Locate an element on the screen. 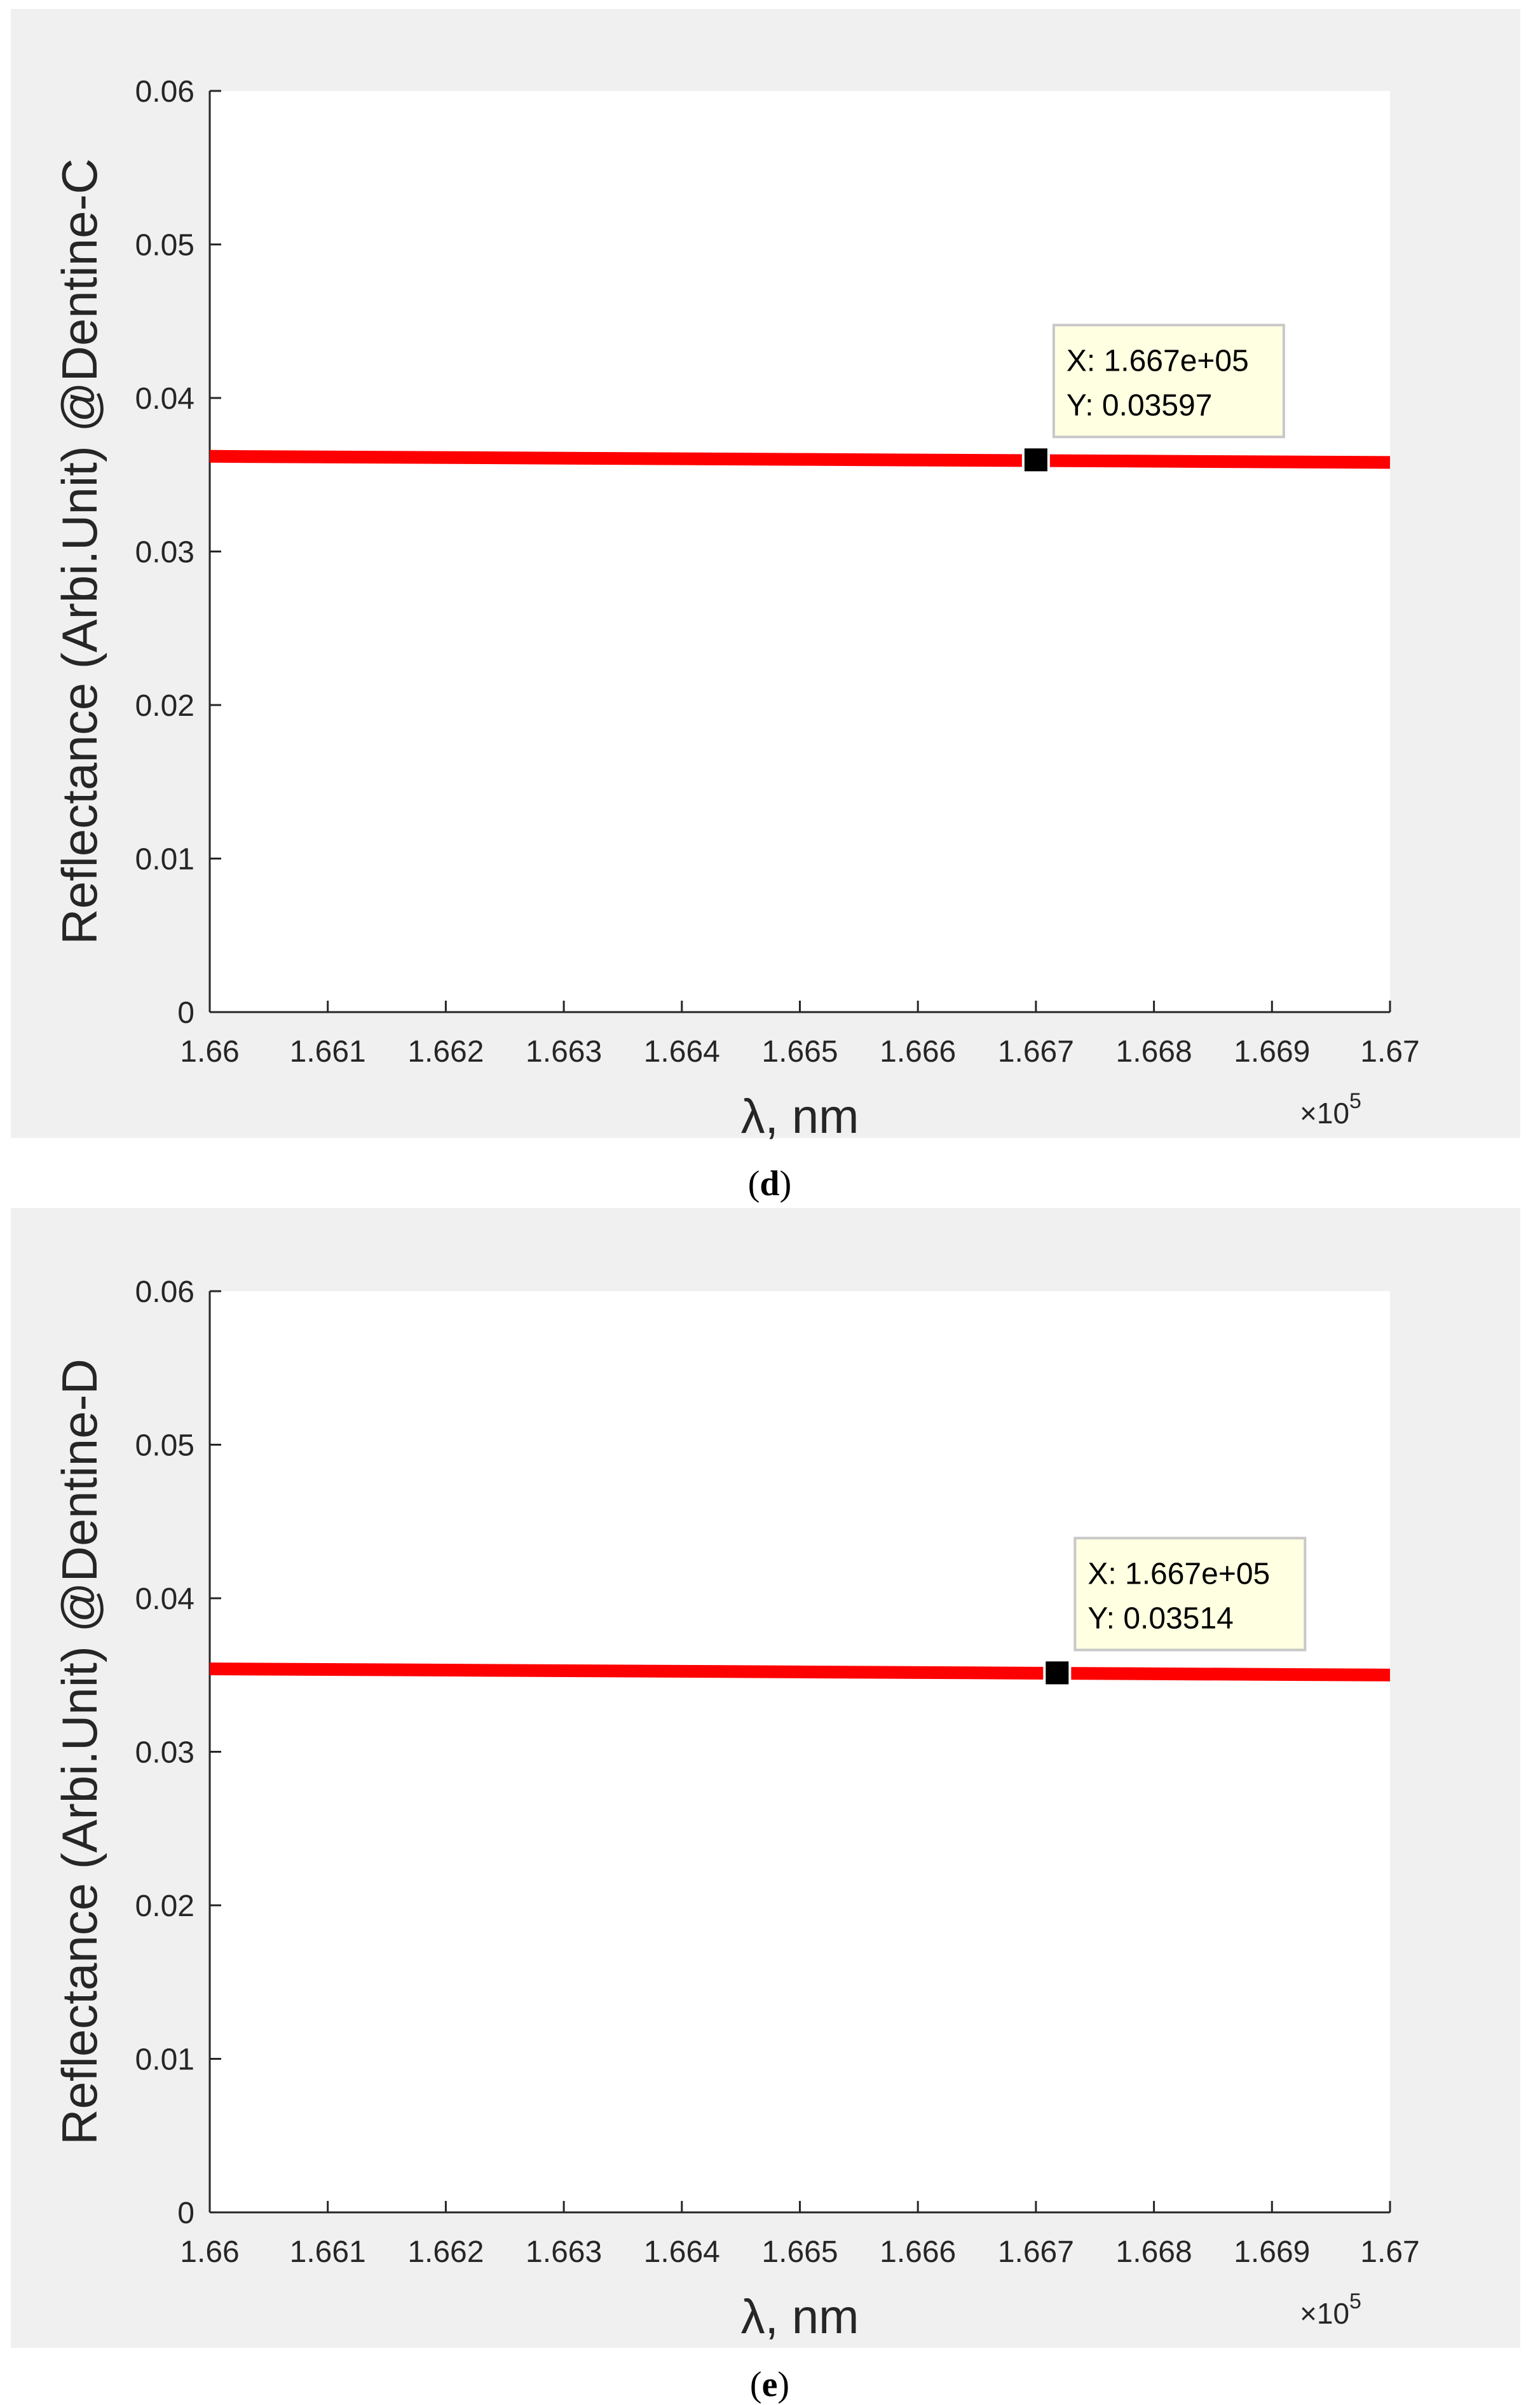  panel-caption: (d) is located at coordinates (769, 1183).